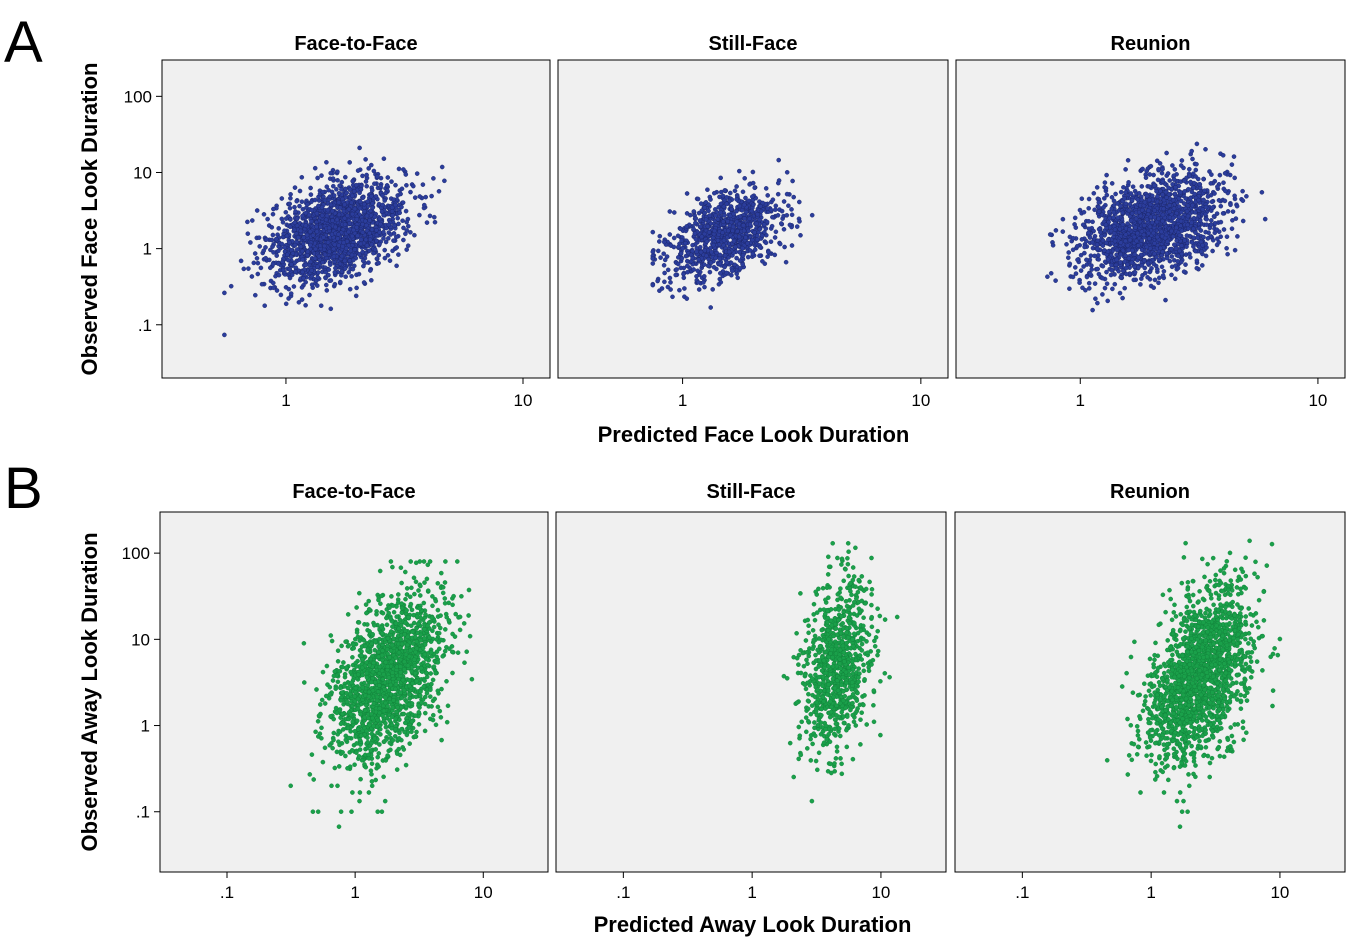  I want to click on y-tick-label: 100, so click(136, 553).